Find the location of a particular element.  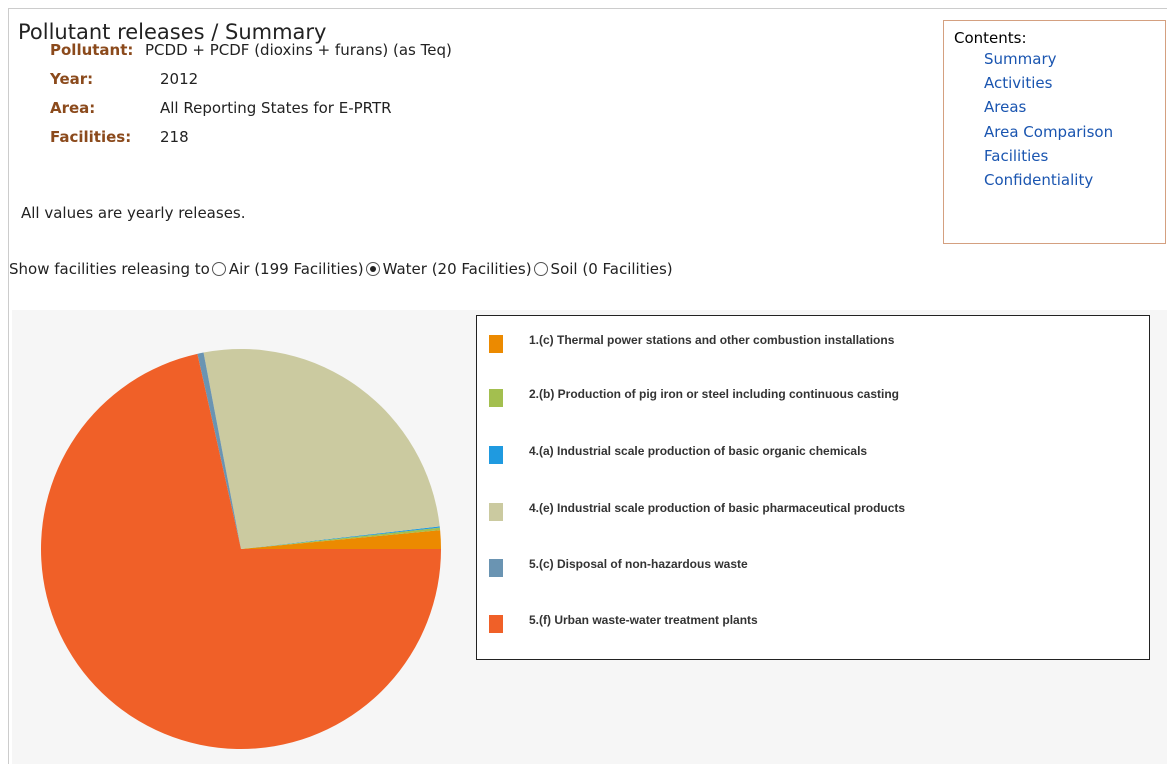

legend-label: 5.(c) Disposal of non-hazardous waste is located at coordinates (638, 564).